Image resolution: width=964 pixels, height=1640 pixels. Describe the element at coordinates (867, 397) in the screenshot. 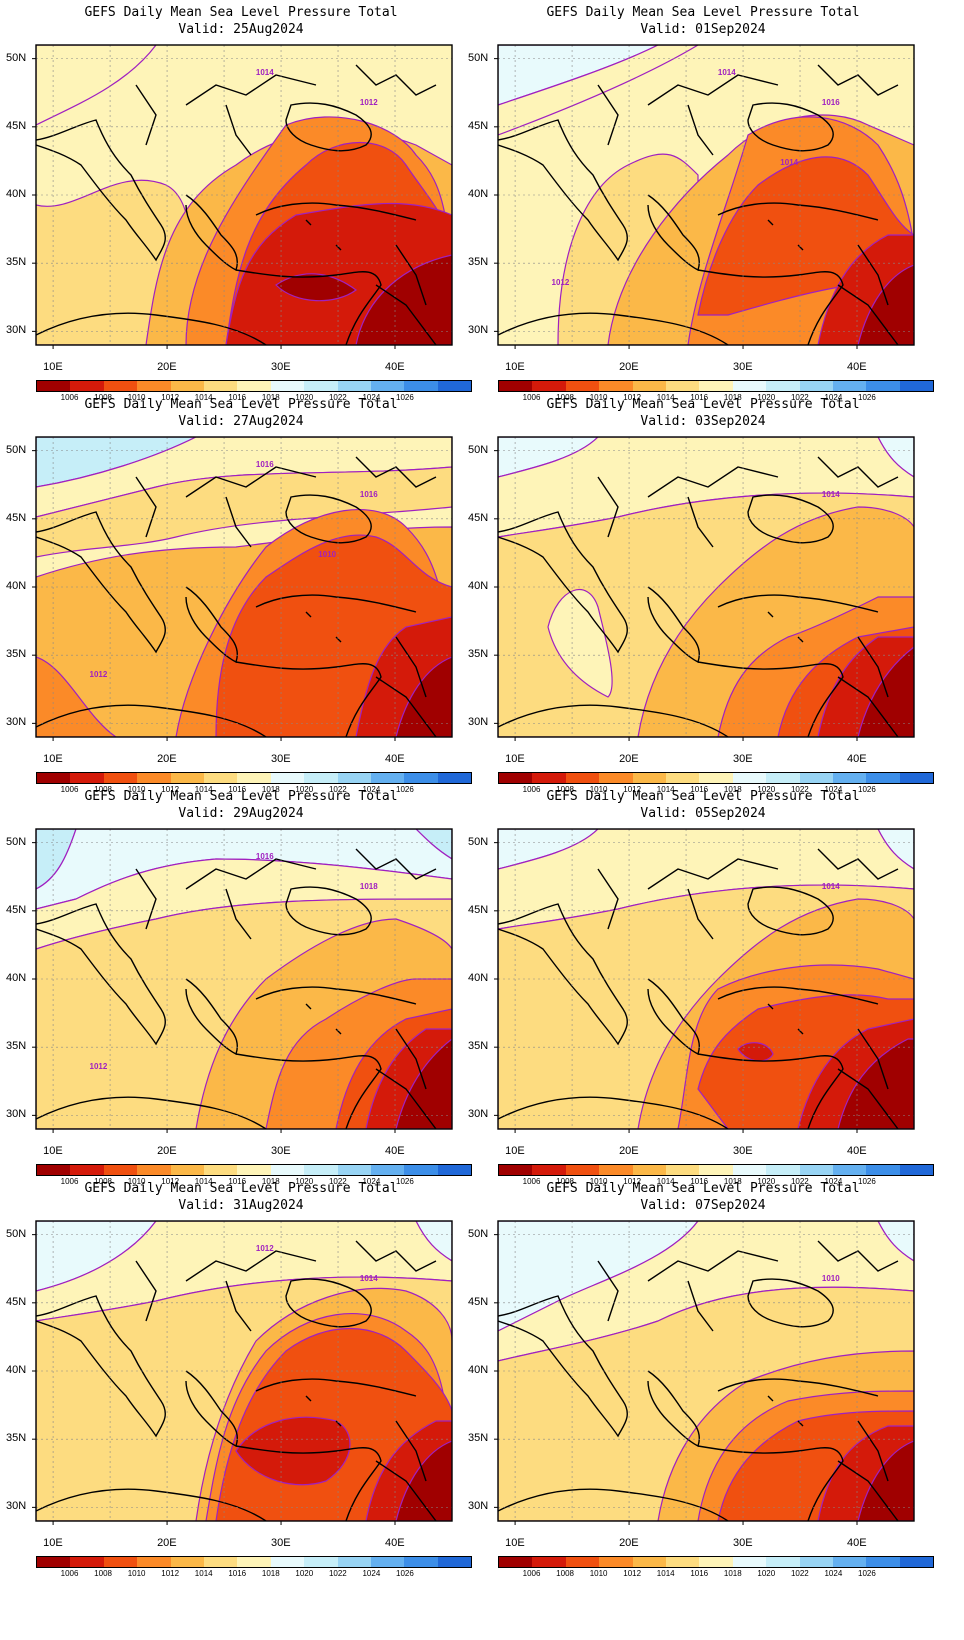

I see `colorbar-label: 1026` at that location.